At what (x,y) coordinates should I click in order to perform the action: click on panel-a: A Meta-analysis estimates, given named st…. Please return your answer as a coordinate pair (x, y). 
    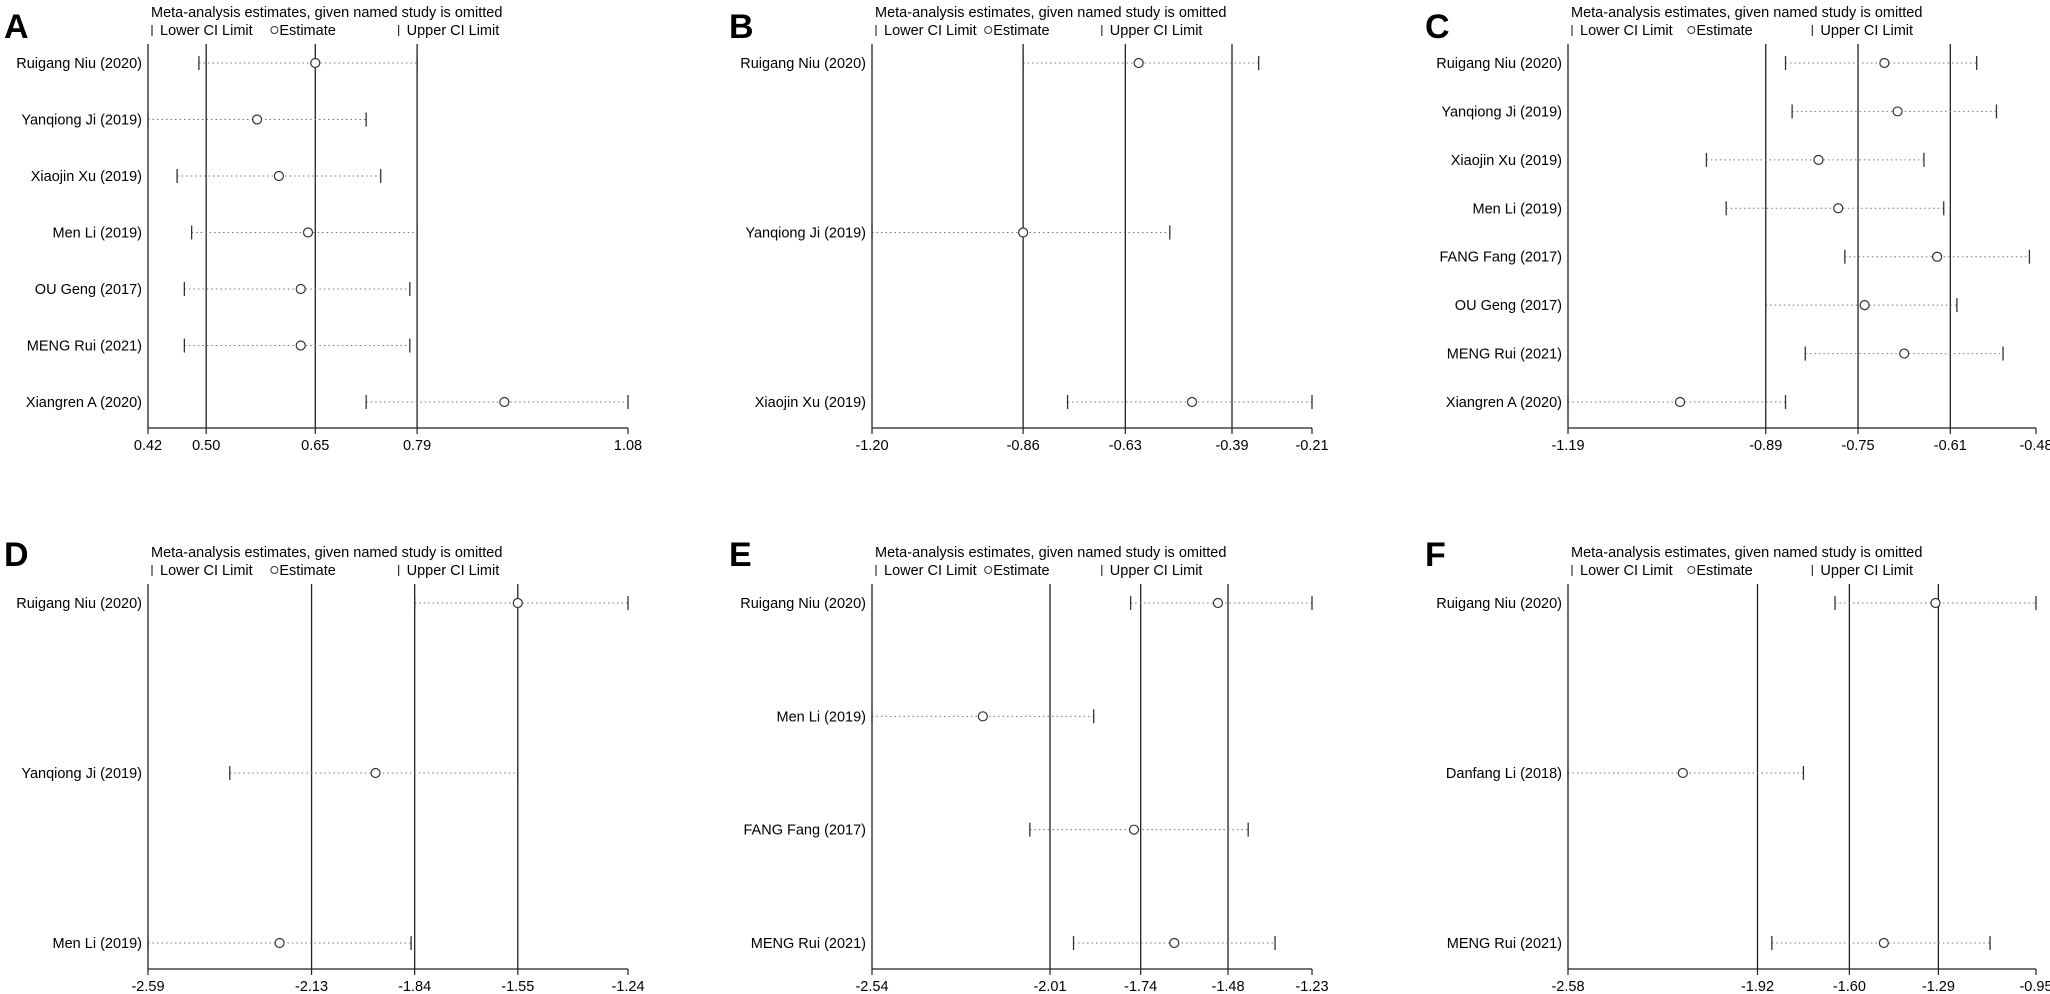
    Looking at the image, I should click on (323, 229).